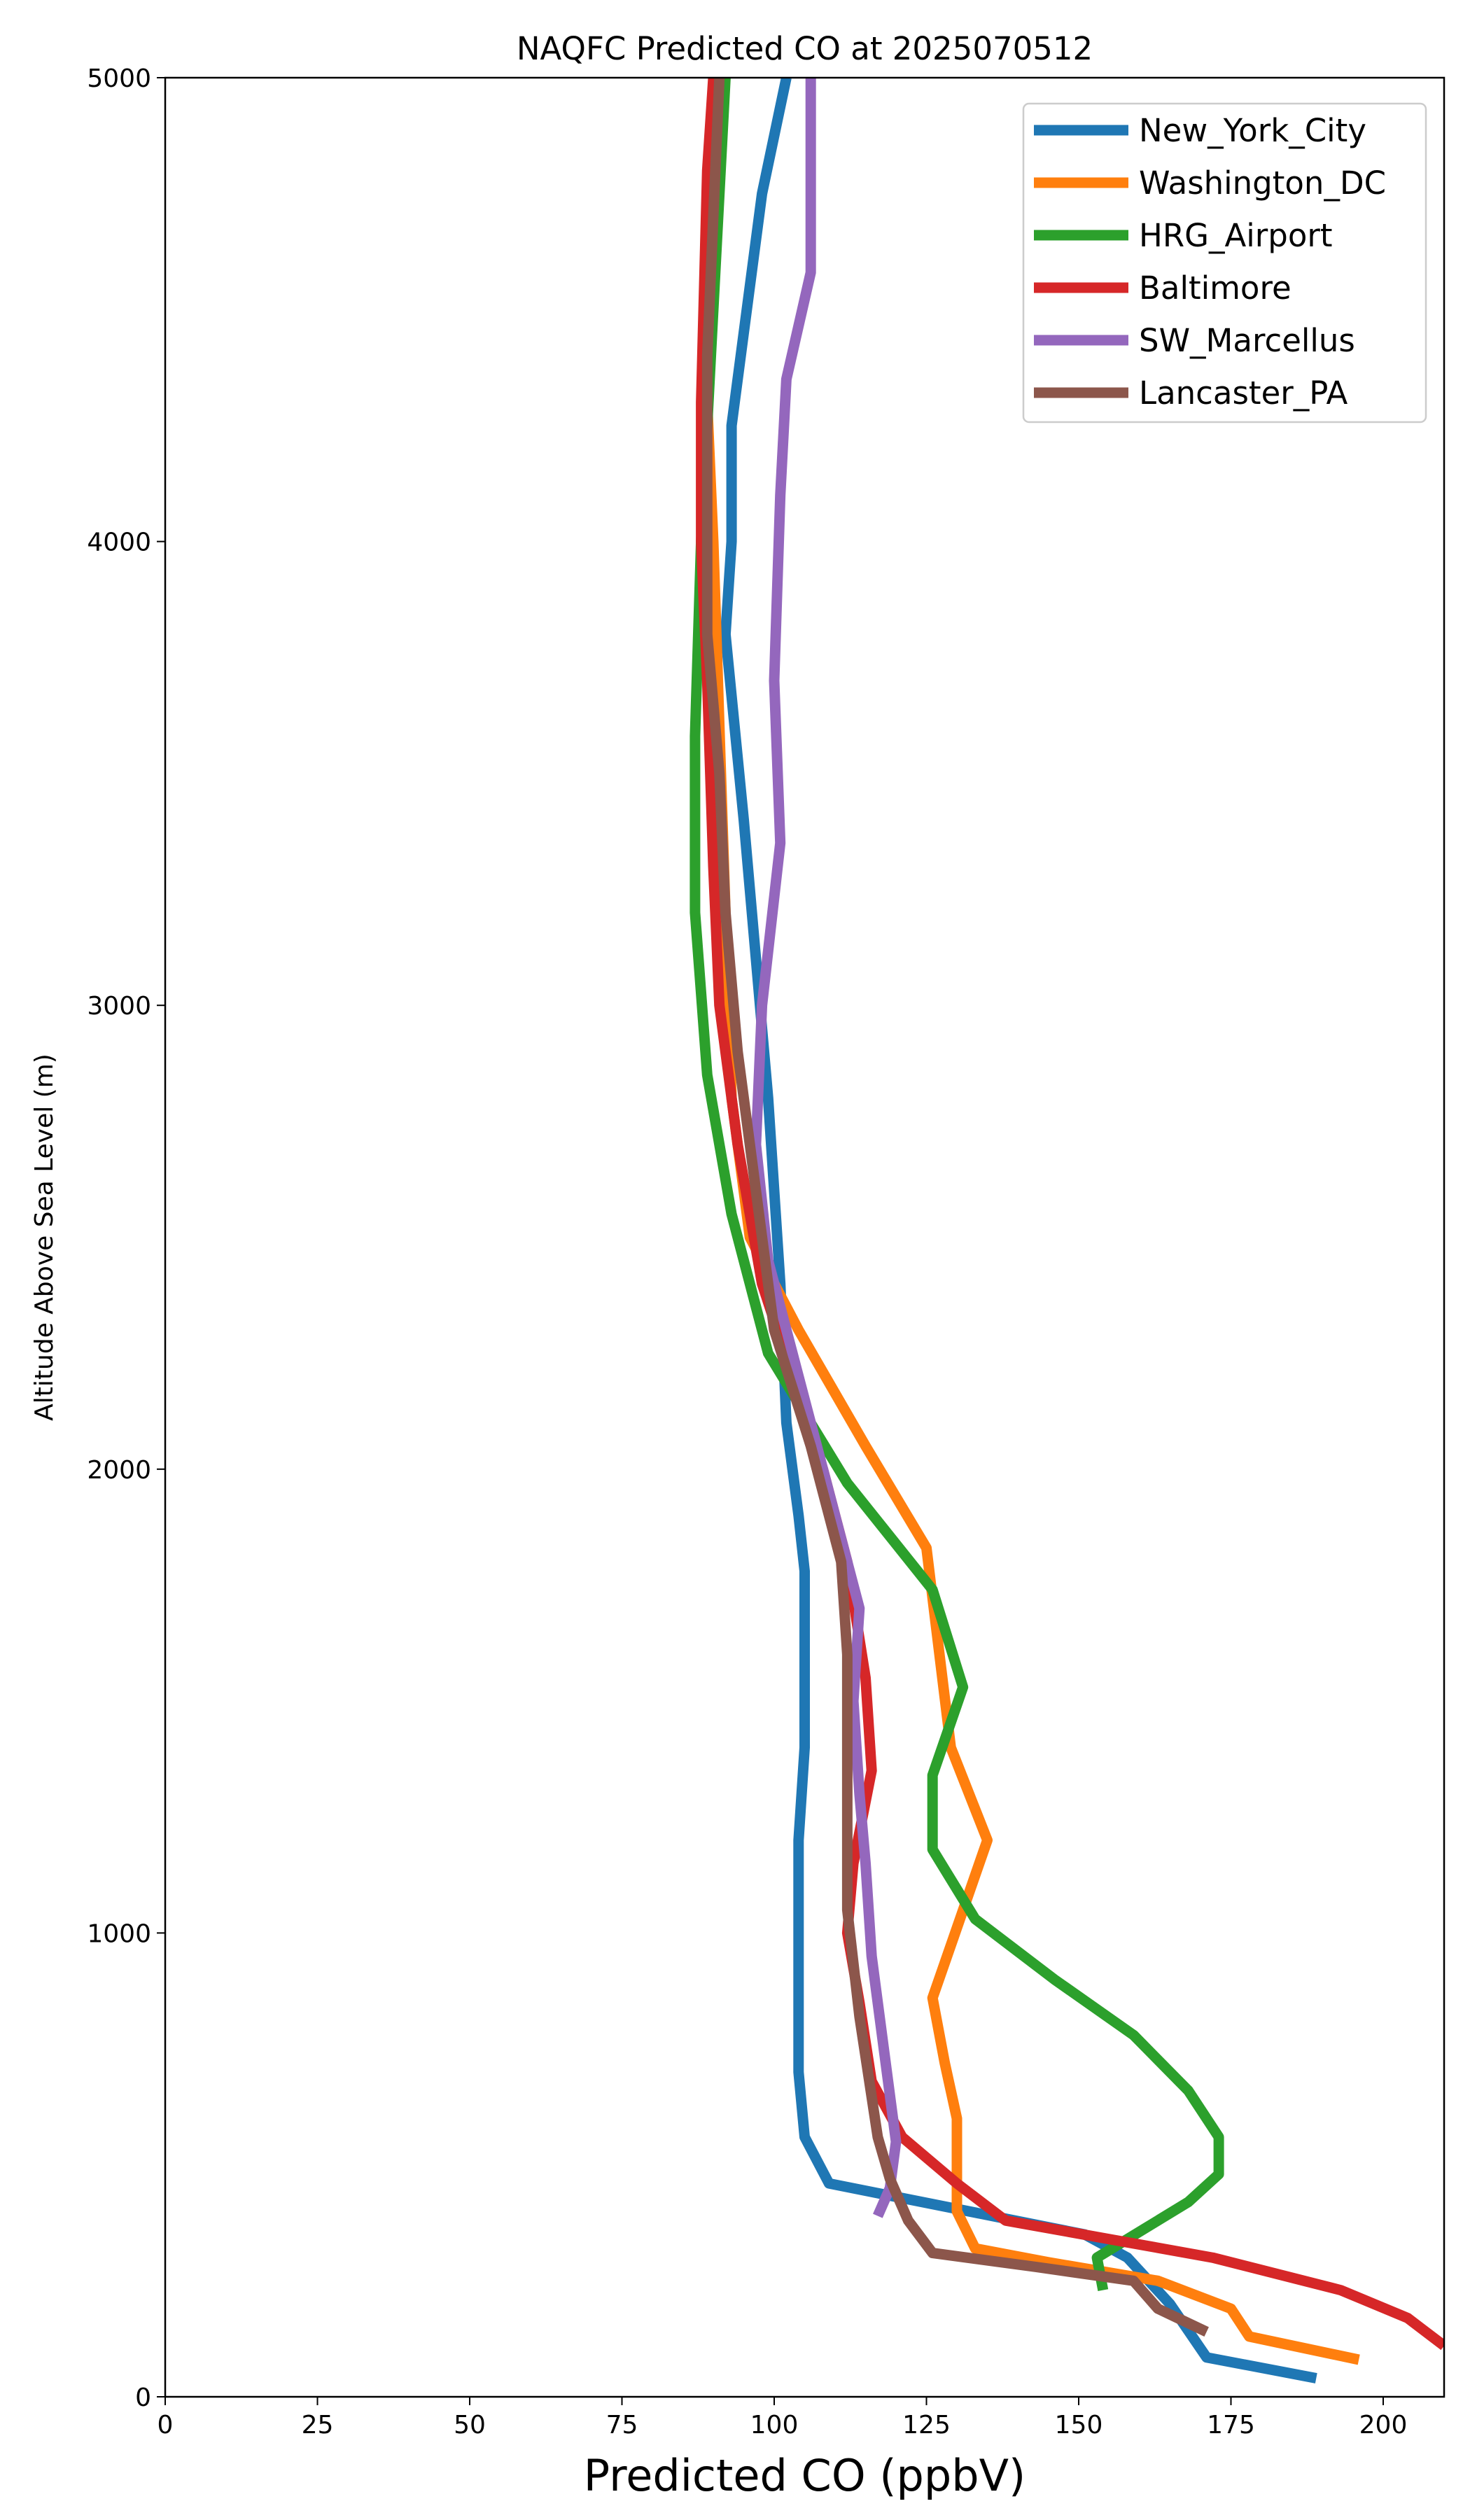  I want to click on legend-label: New_York_City, so click(1252, 130).